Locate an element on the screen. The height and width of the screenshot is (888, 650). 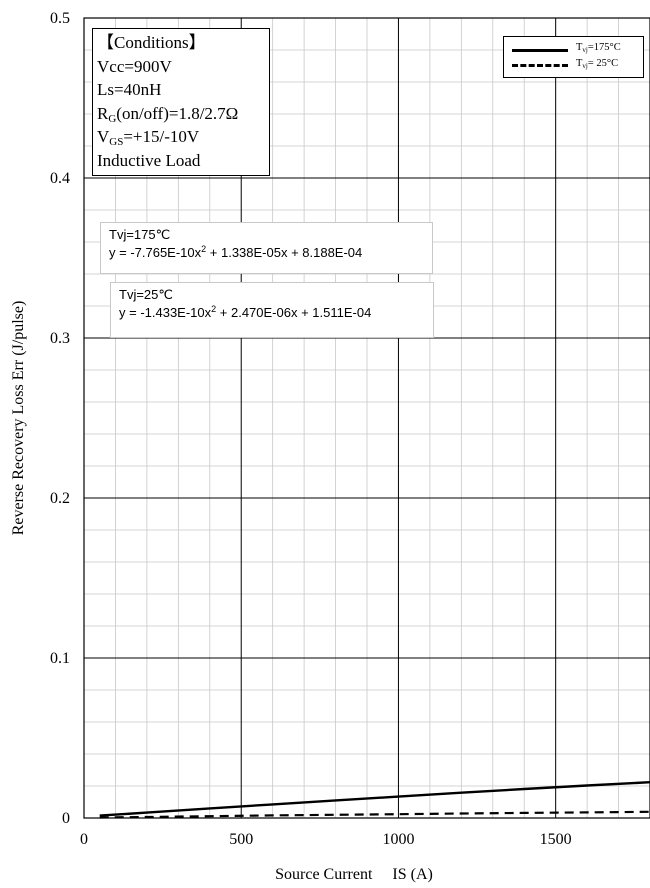
fit-label-25: Tvj=25℃ is located at coordinates (146, 294).